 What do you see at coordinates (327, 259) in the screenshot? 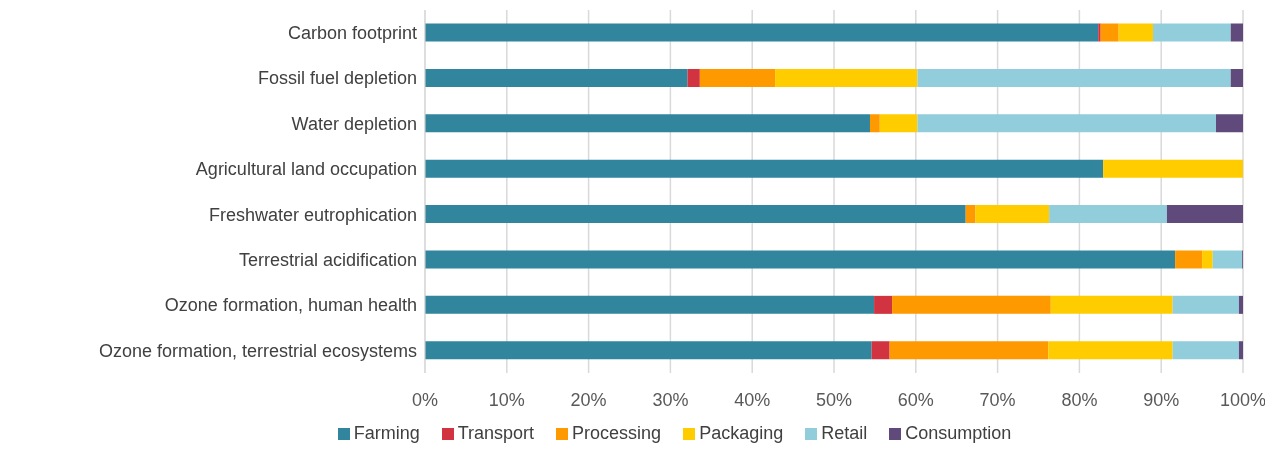
I see `y-tick-label: Terrestrial acidification` at bounding box center [327, 259].